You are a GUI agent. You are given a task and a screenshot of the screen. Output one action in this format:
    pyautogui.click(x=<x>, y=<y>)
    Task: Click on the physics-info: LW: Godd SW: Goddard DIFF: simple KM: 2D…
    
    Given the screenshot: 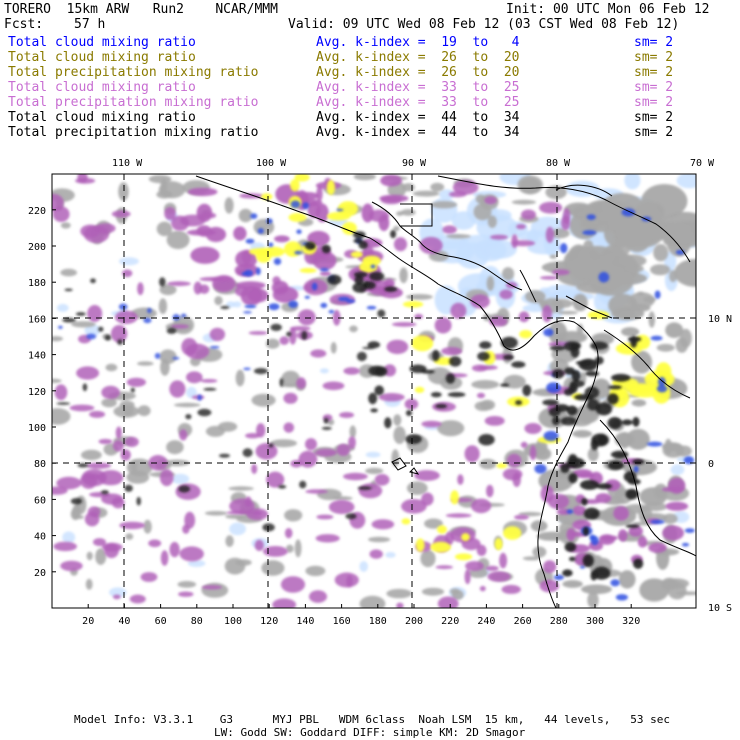 What is the action you would take?
    pyautogui.click(x=370, y=732)
    